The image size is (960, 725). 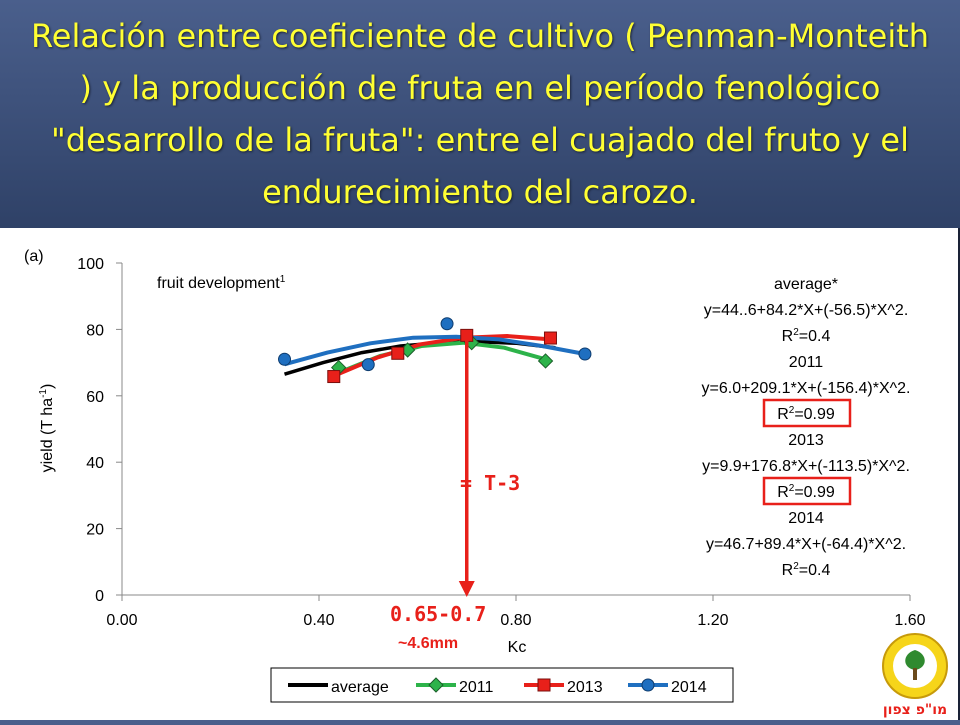 What do you see at coordinates (95, 463) in the screenshot?
I see `y-tick-label: 40` at bounding box center [95, 463].